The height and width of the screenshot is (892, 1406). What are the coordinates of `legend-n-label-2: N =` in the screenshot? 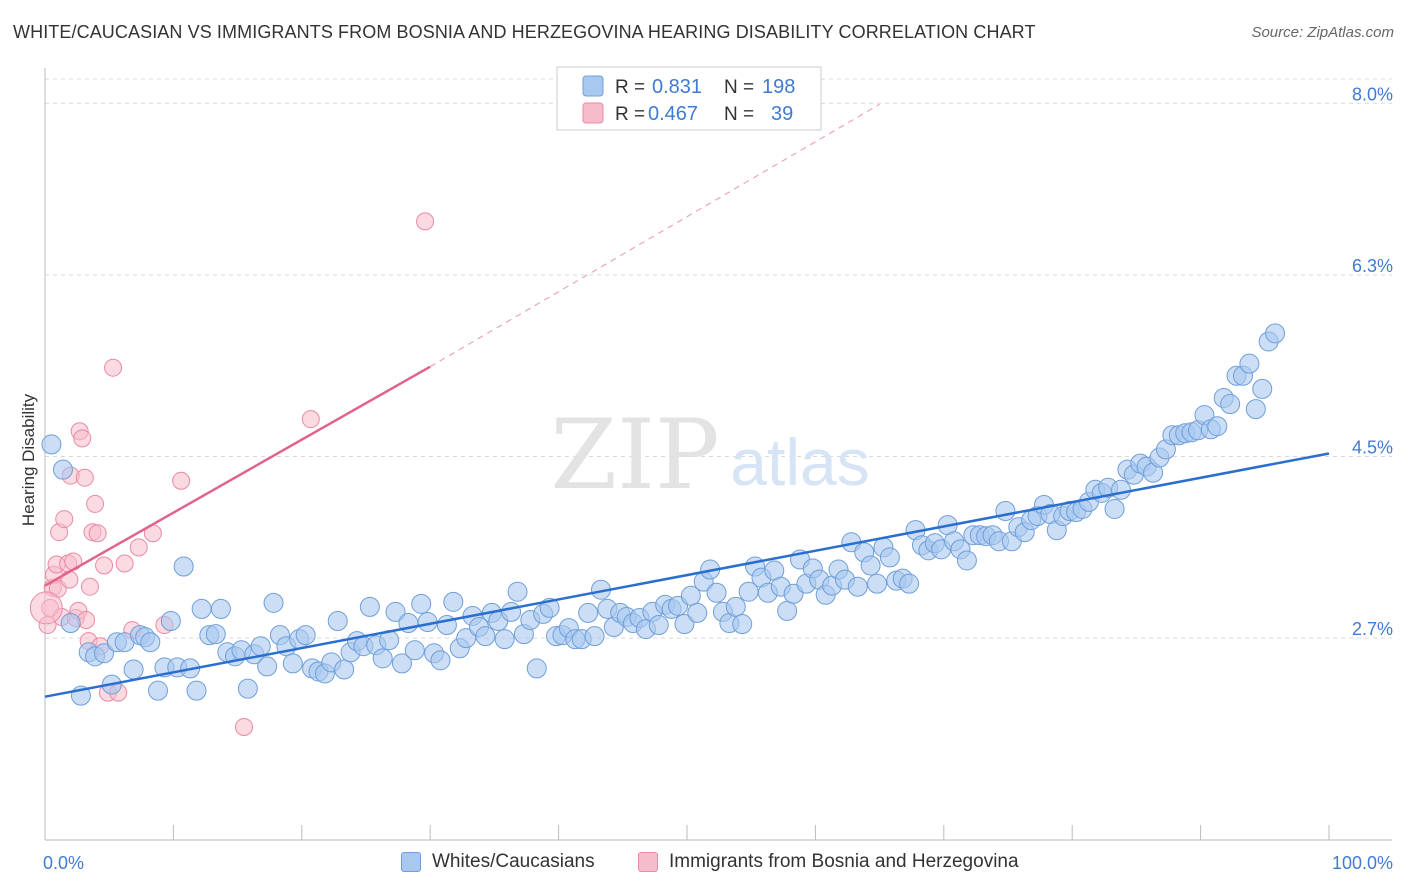 It's located at (739, 114).